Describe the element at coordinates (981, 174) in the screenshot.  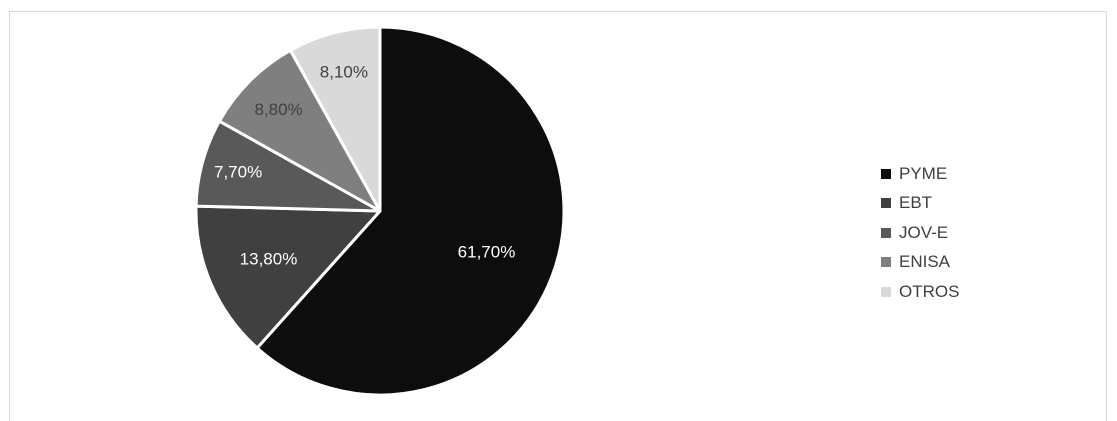
I see `legend-item-pyme: PYME` at that location.